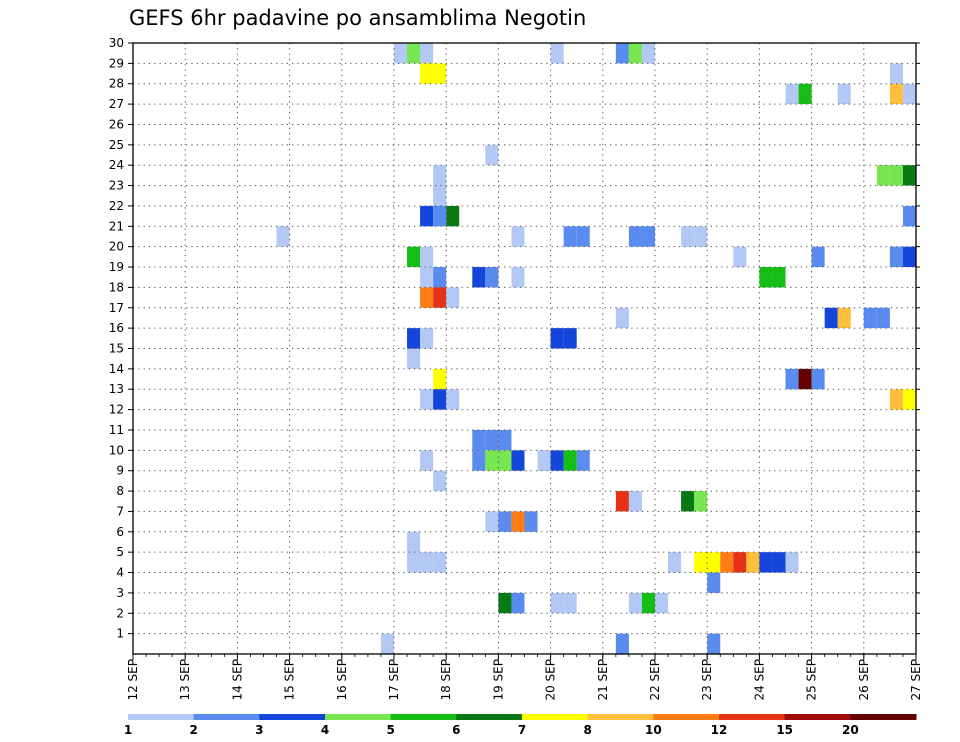 The image size is (960, 742). I want to click on y-tick-label: 23, so click(116, 186).